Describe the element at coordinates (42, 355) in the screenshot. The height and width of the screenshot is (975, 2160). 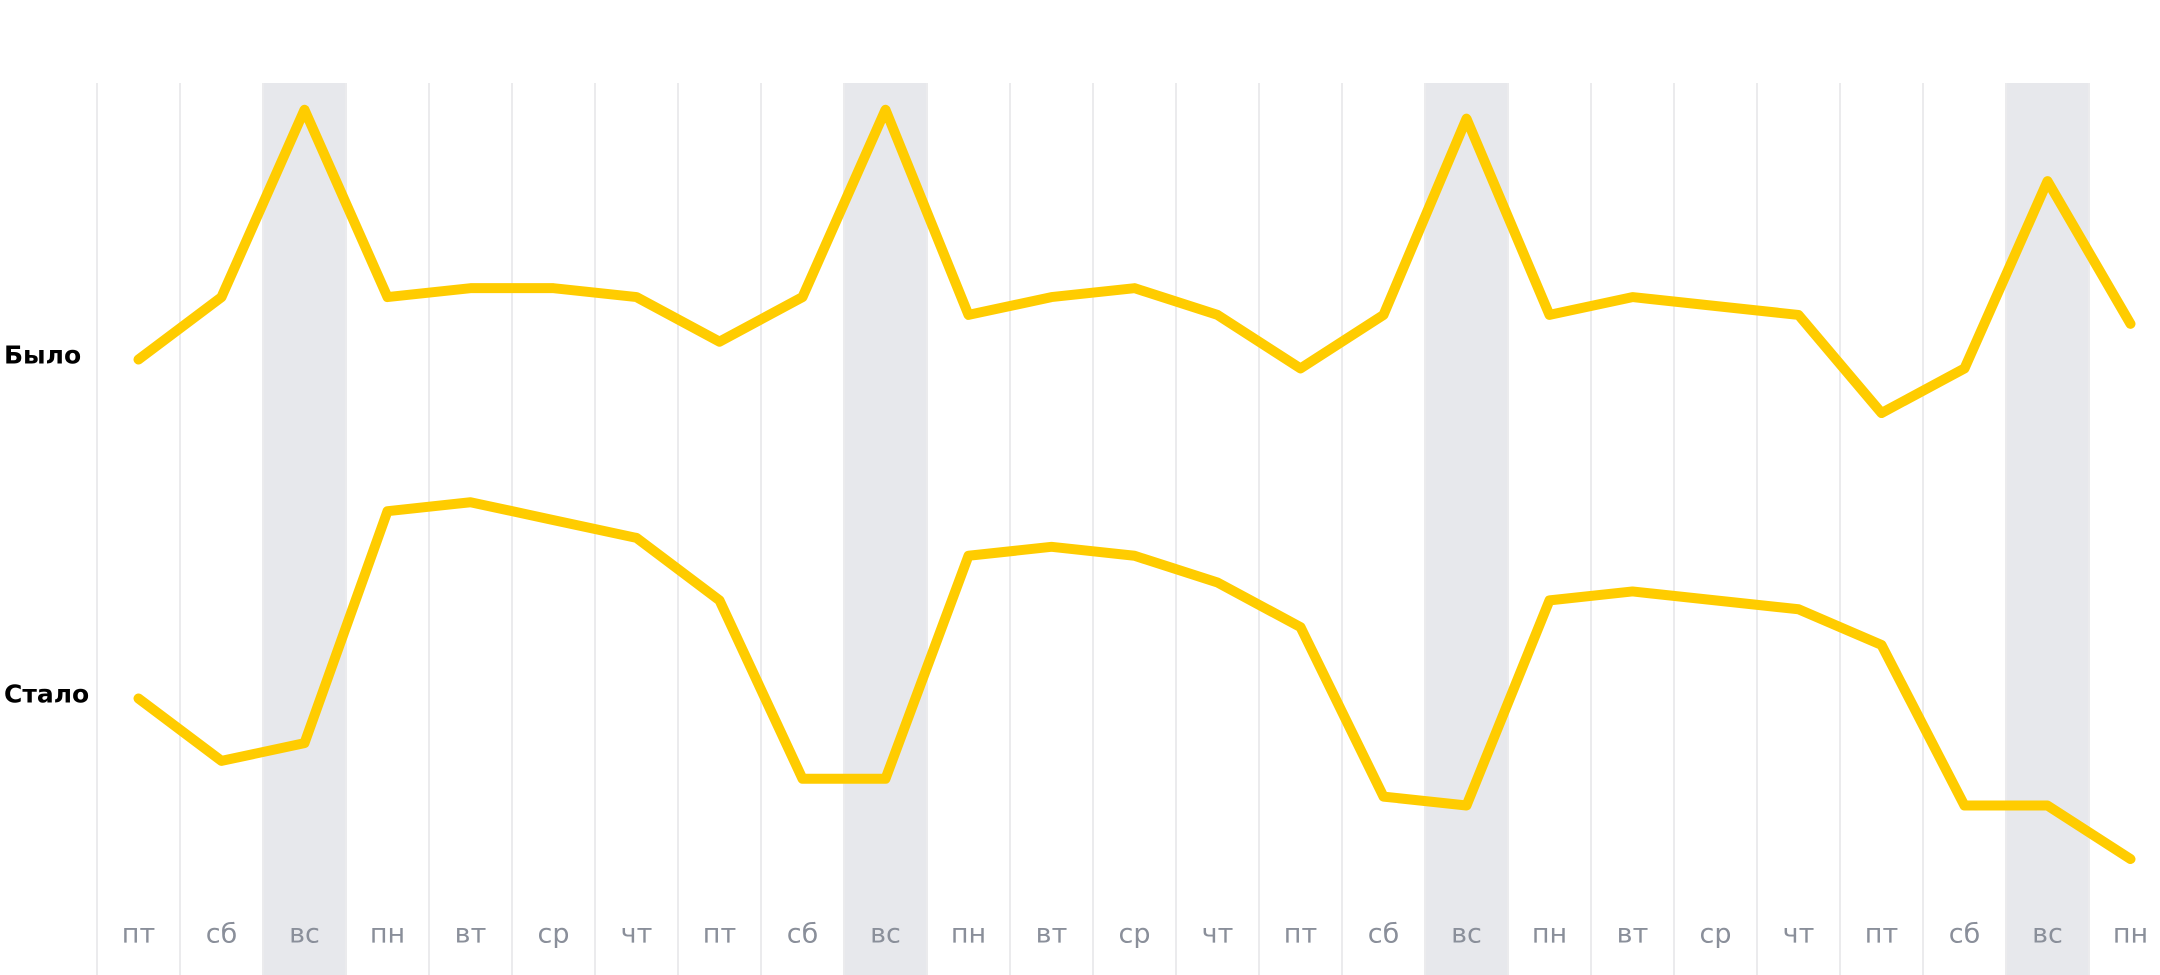
I see `series-label: Было` at that location.